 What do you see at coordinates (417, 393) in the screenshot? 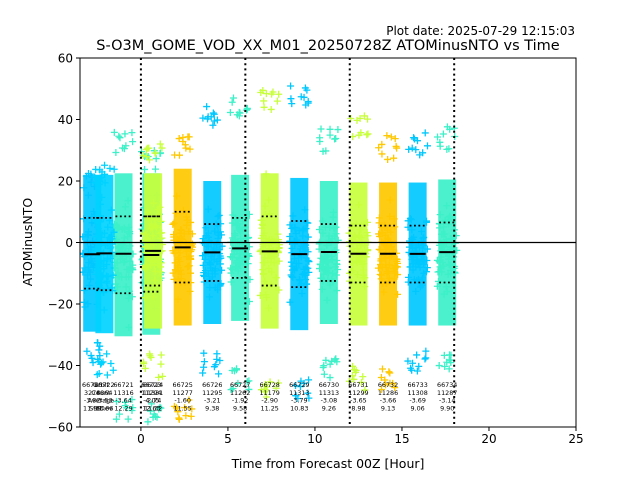
I see `orbit-count-66733: 11308` at bounding box center [417, 393].